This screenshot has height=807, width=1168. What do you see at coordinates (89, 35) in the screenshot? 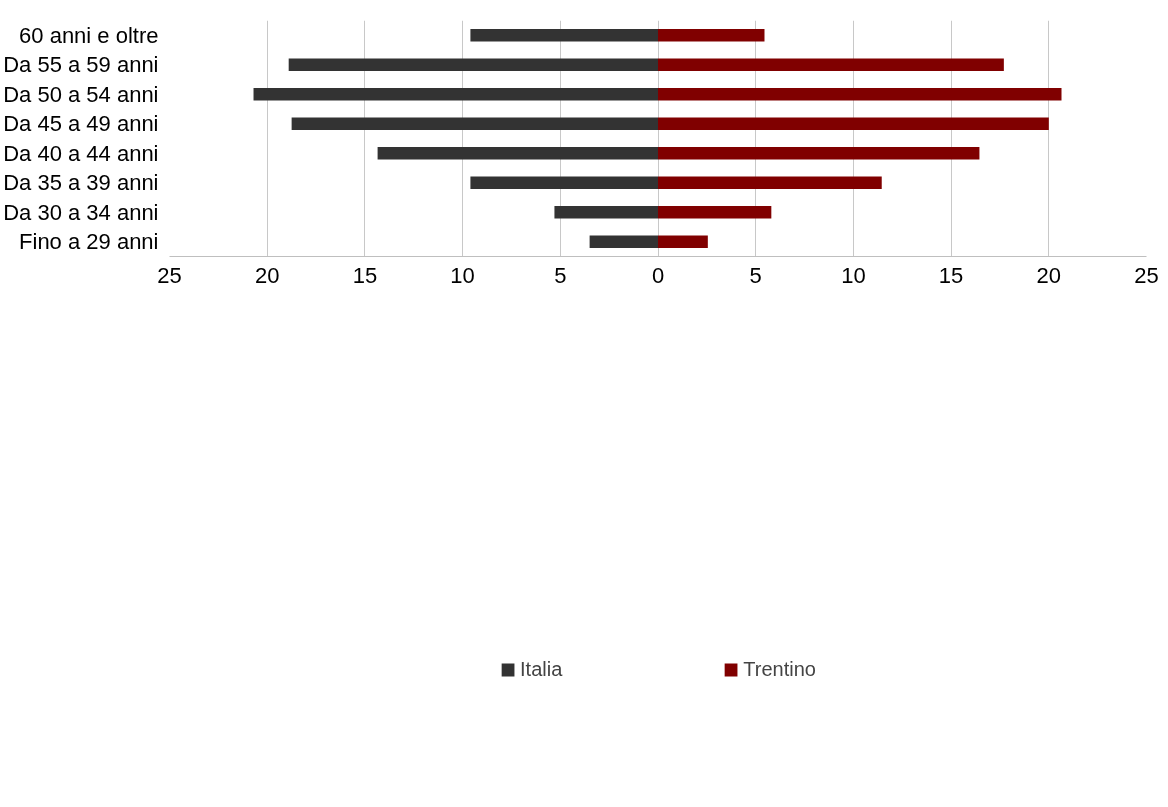
I see `y-tick-label: 60 anni e oltre` at bounding box center [89, 35].